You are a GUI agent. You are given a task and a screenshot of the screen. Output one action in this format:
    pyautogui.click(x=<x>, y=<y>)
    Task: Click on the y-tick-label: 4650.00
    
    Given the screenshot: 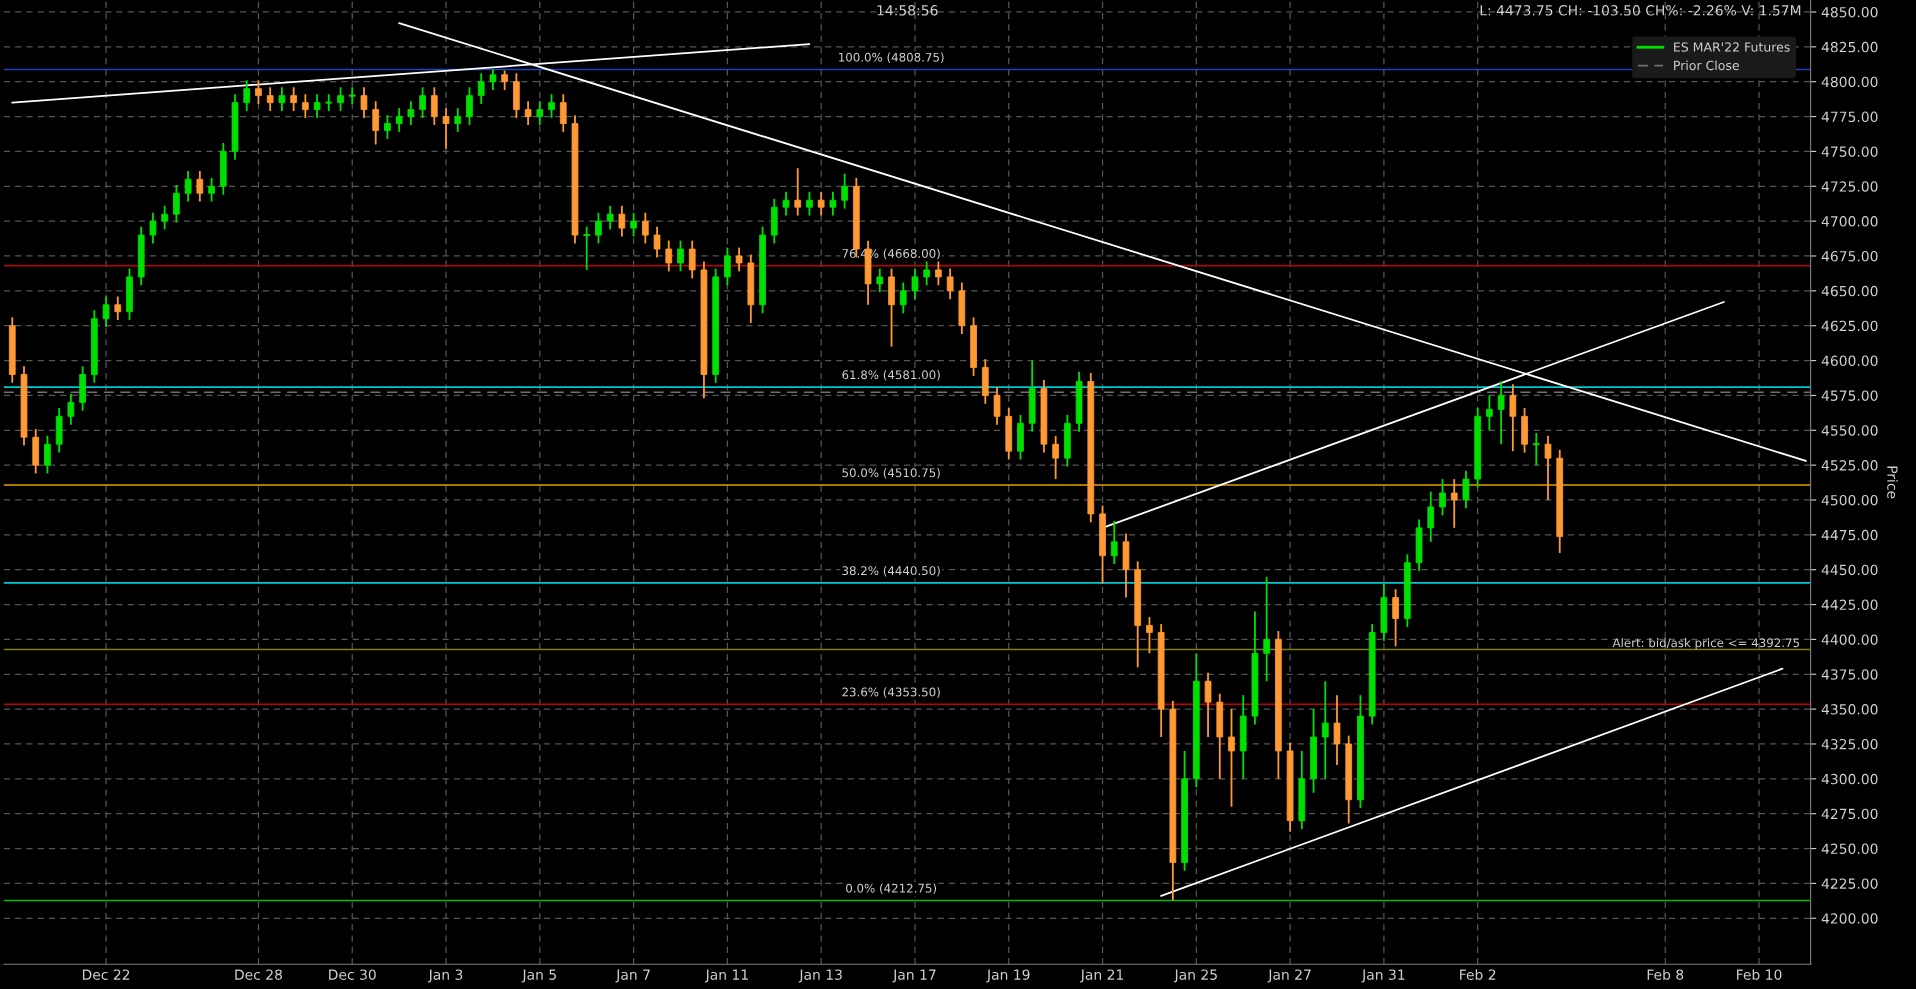 What is the action you would take?
    pyautogui.click(x=1849, y=291)
    